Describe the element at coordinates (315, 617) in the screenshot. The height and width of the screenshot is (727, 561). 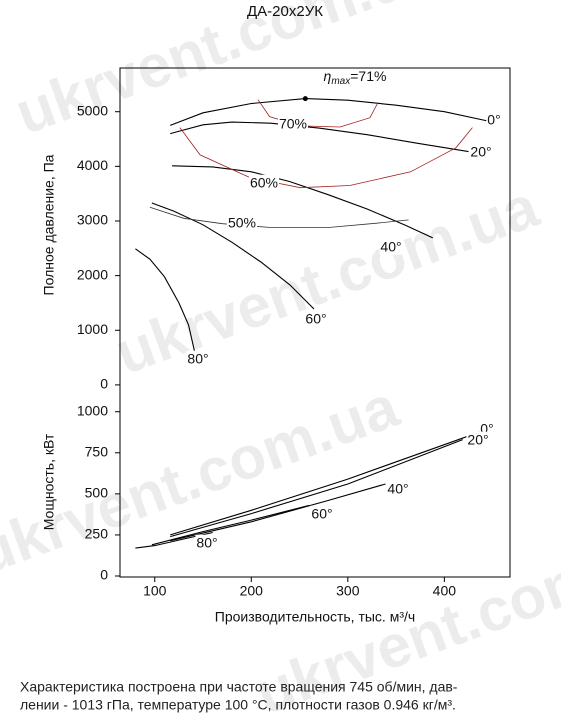
I see `x-axis-label: Производительность, тыс. м³/ч` at that location.